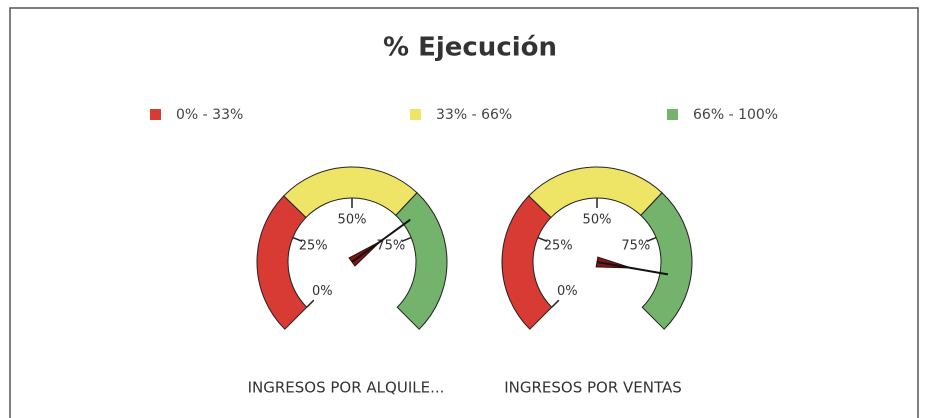 The width and height of the screenshot is (929, 418). What do you see at coordinates (470, 48) in the screenshot?
I see `chart-title: % Ejecución` at bounding box center [470, 48].